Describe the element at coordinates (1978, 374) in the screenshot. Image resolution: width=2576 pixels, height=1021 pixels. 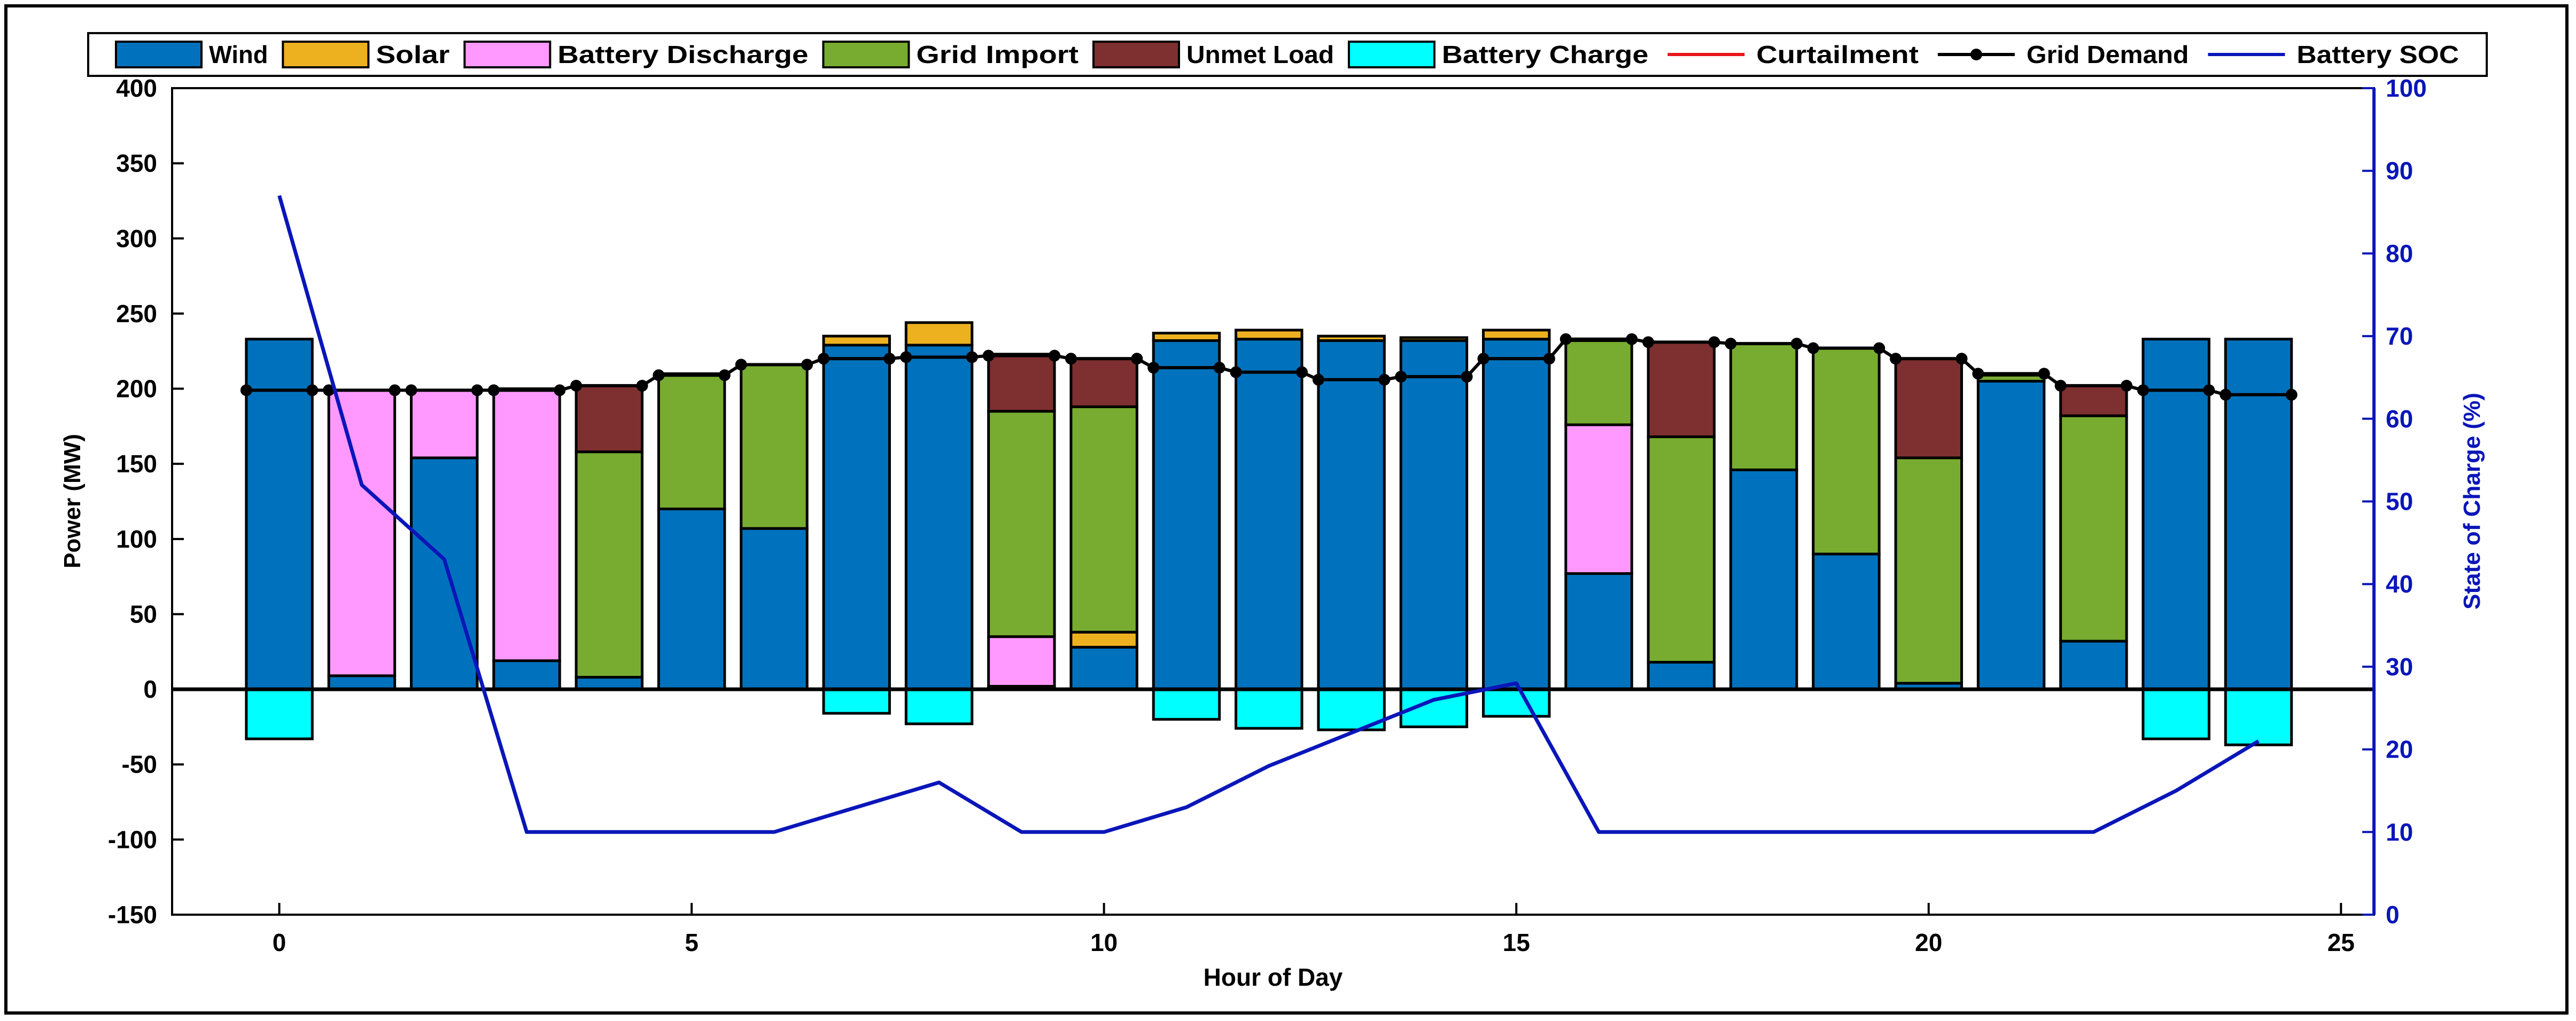
I see `grid-demand-marker-hour-21-start` at that location.